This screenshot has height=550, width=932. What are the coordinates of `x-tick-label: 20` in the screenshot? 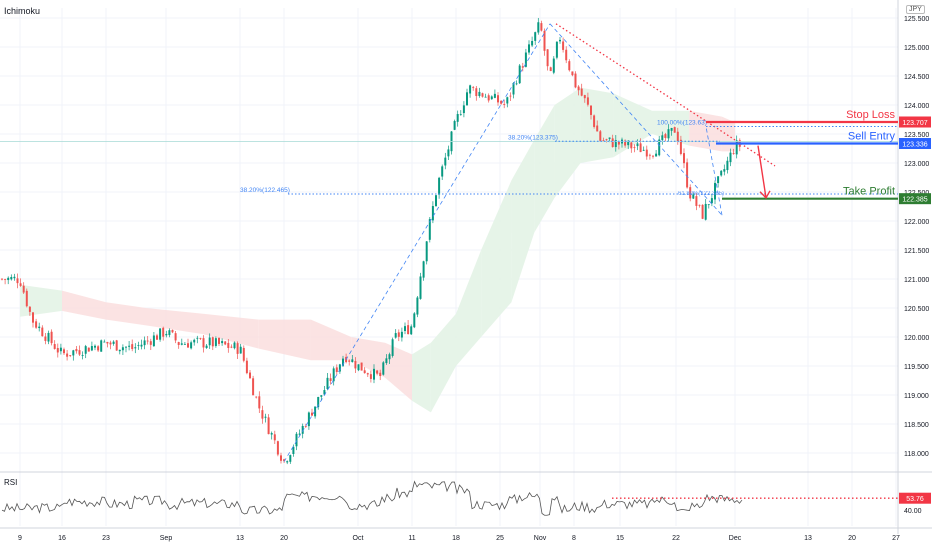 It's located at (852, 538).